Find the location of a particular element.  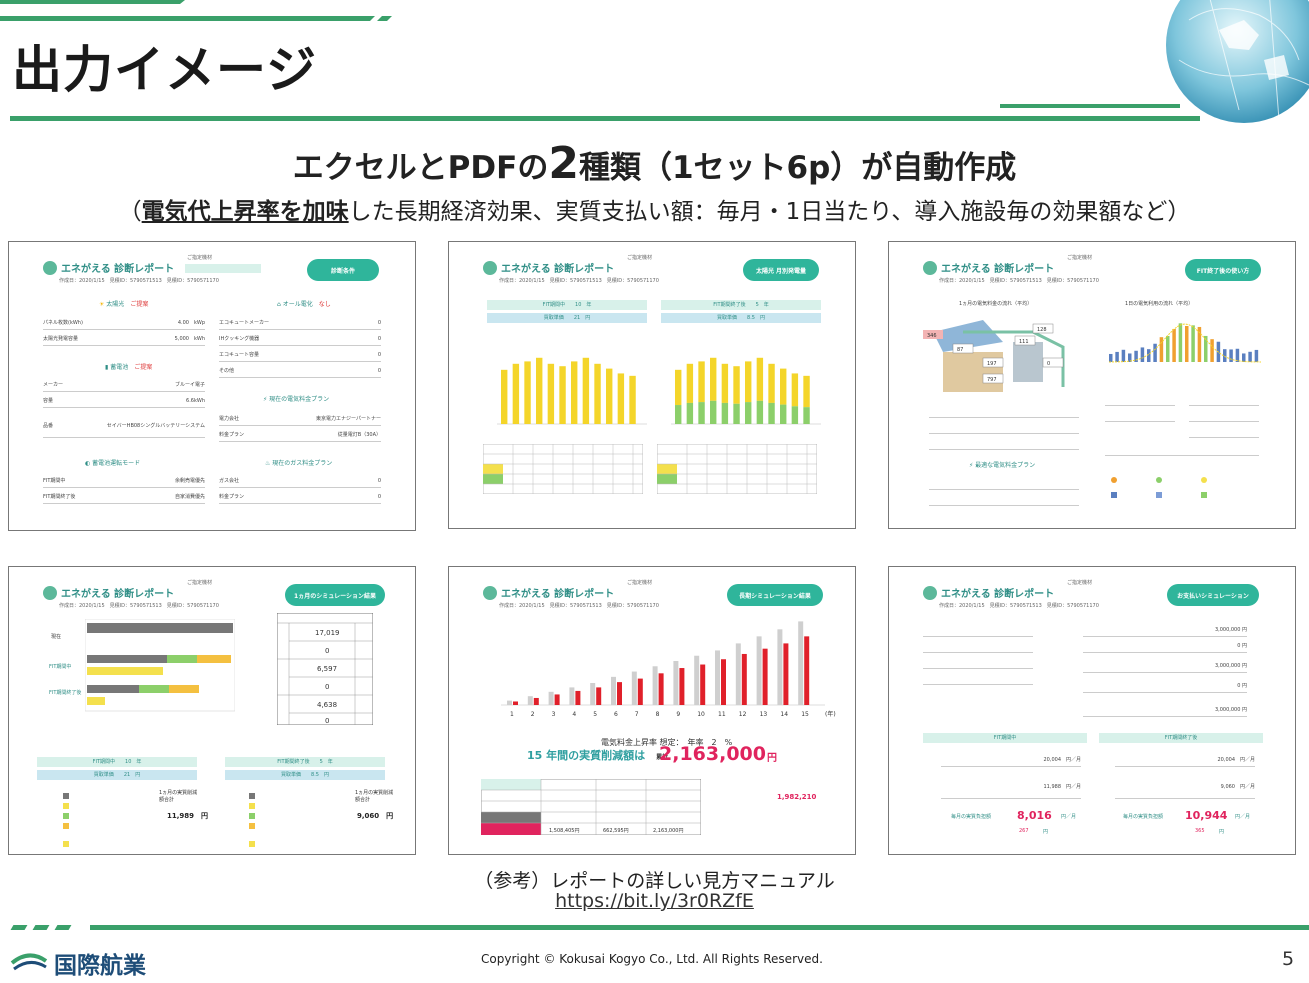

row: エコキュート容量 0 is located at coordinates (300, 355).